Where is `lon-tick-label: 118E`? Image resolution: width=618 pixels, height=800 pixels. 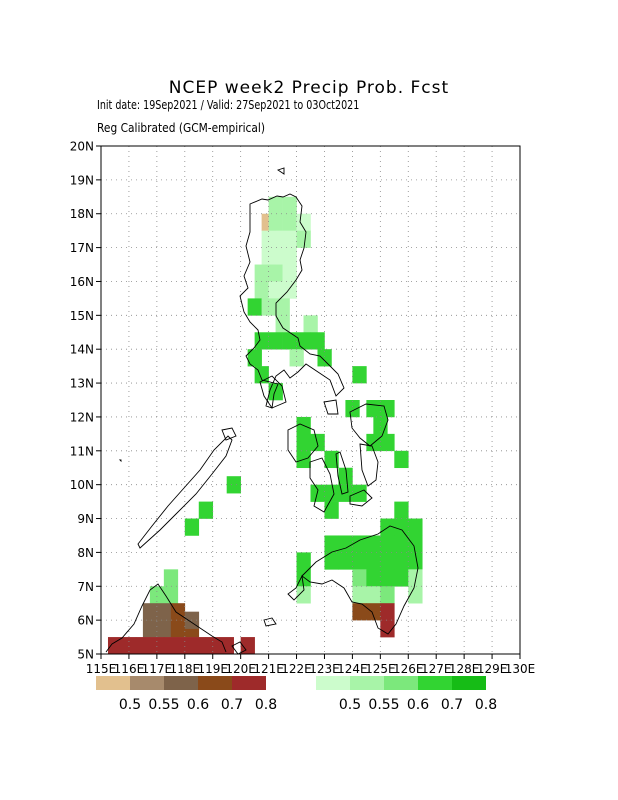 lon-tick-label: 118E is located at coordinates (185, 669).